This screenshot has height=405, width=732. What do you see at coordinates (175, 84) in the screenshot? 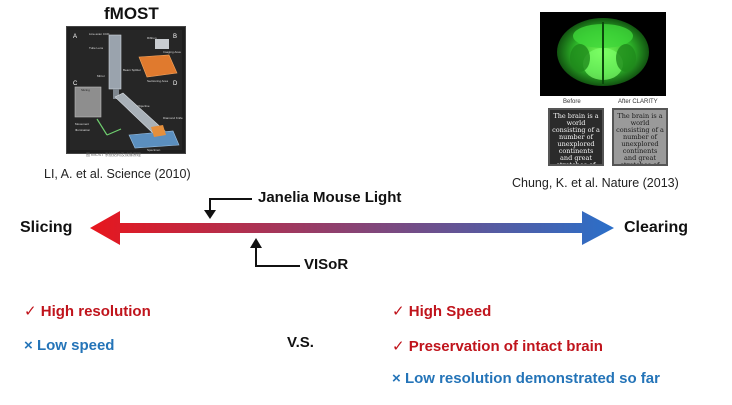
I see `figure-letter-d: D` at bounding box center [175, 84].